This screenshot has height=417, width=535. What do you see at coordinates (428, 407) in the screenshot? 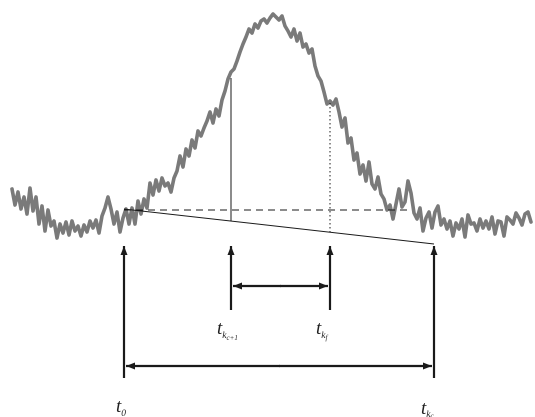
I see `label-t-kc: tkc` at bounding box center [428, 407].